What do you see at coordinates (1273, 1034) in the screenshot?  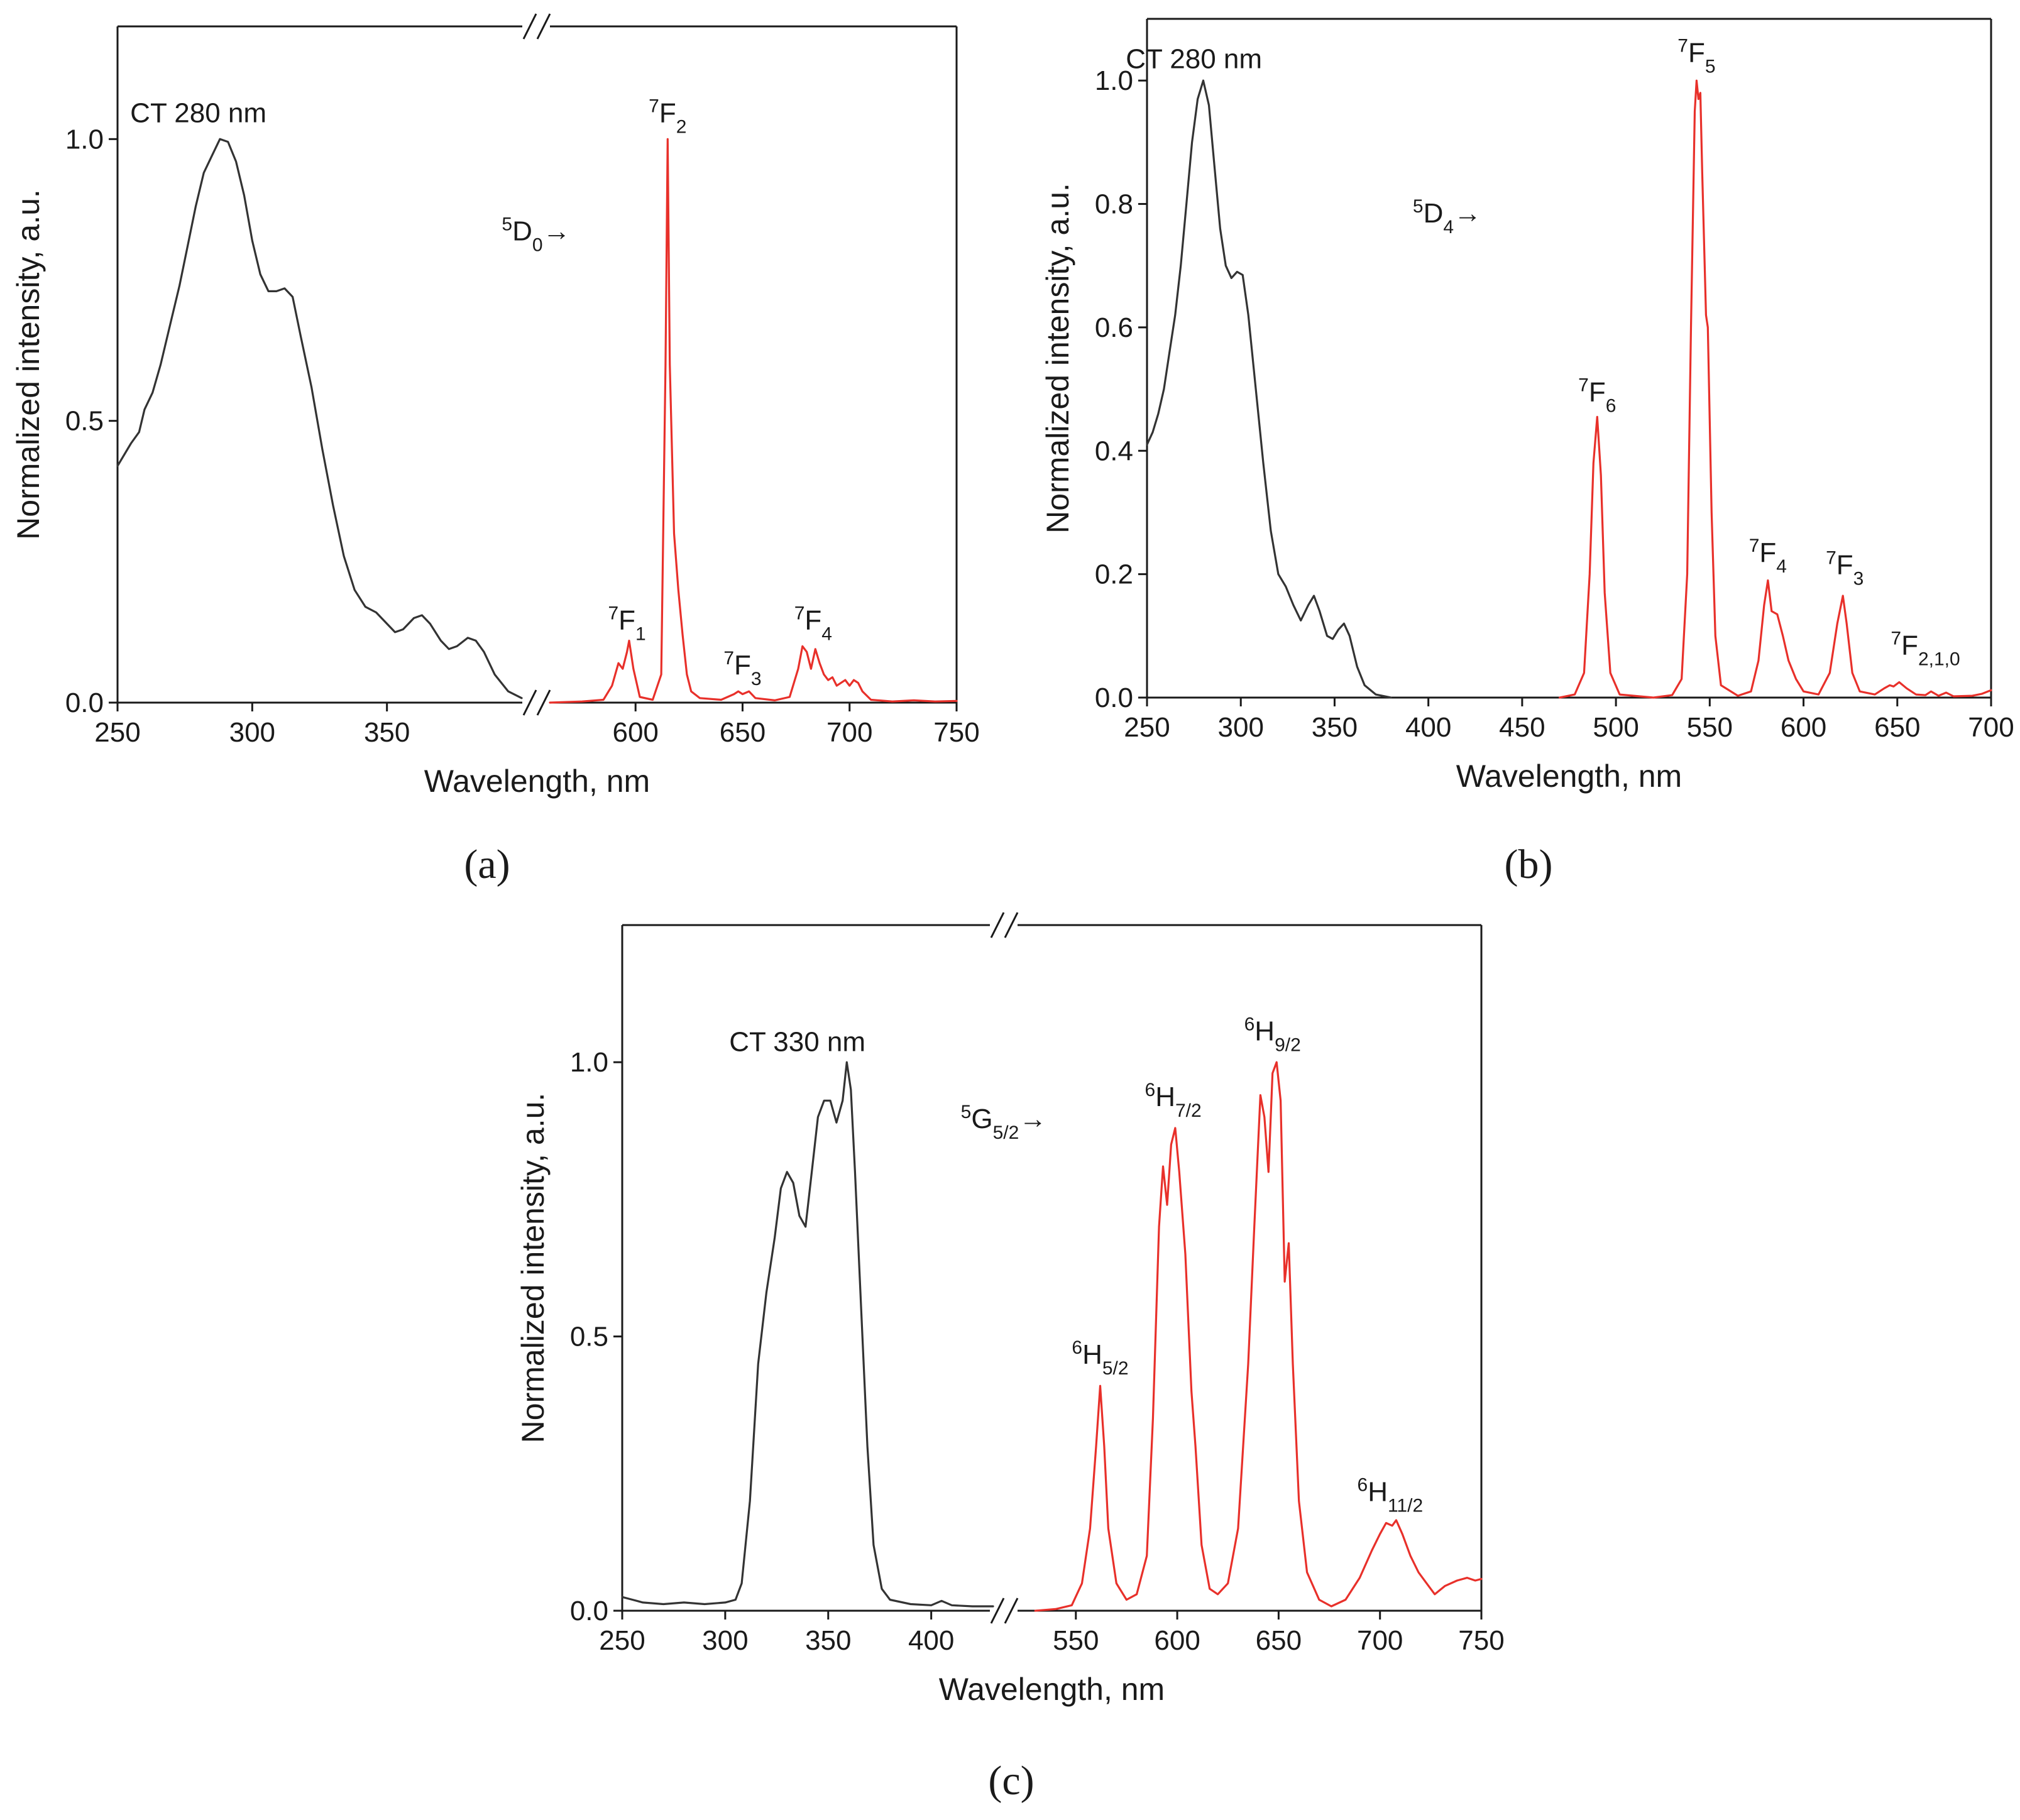 I see `annotation-label: 6H9/2` at bounding box center [1273, 1034].